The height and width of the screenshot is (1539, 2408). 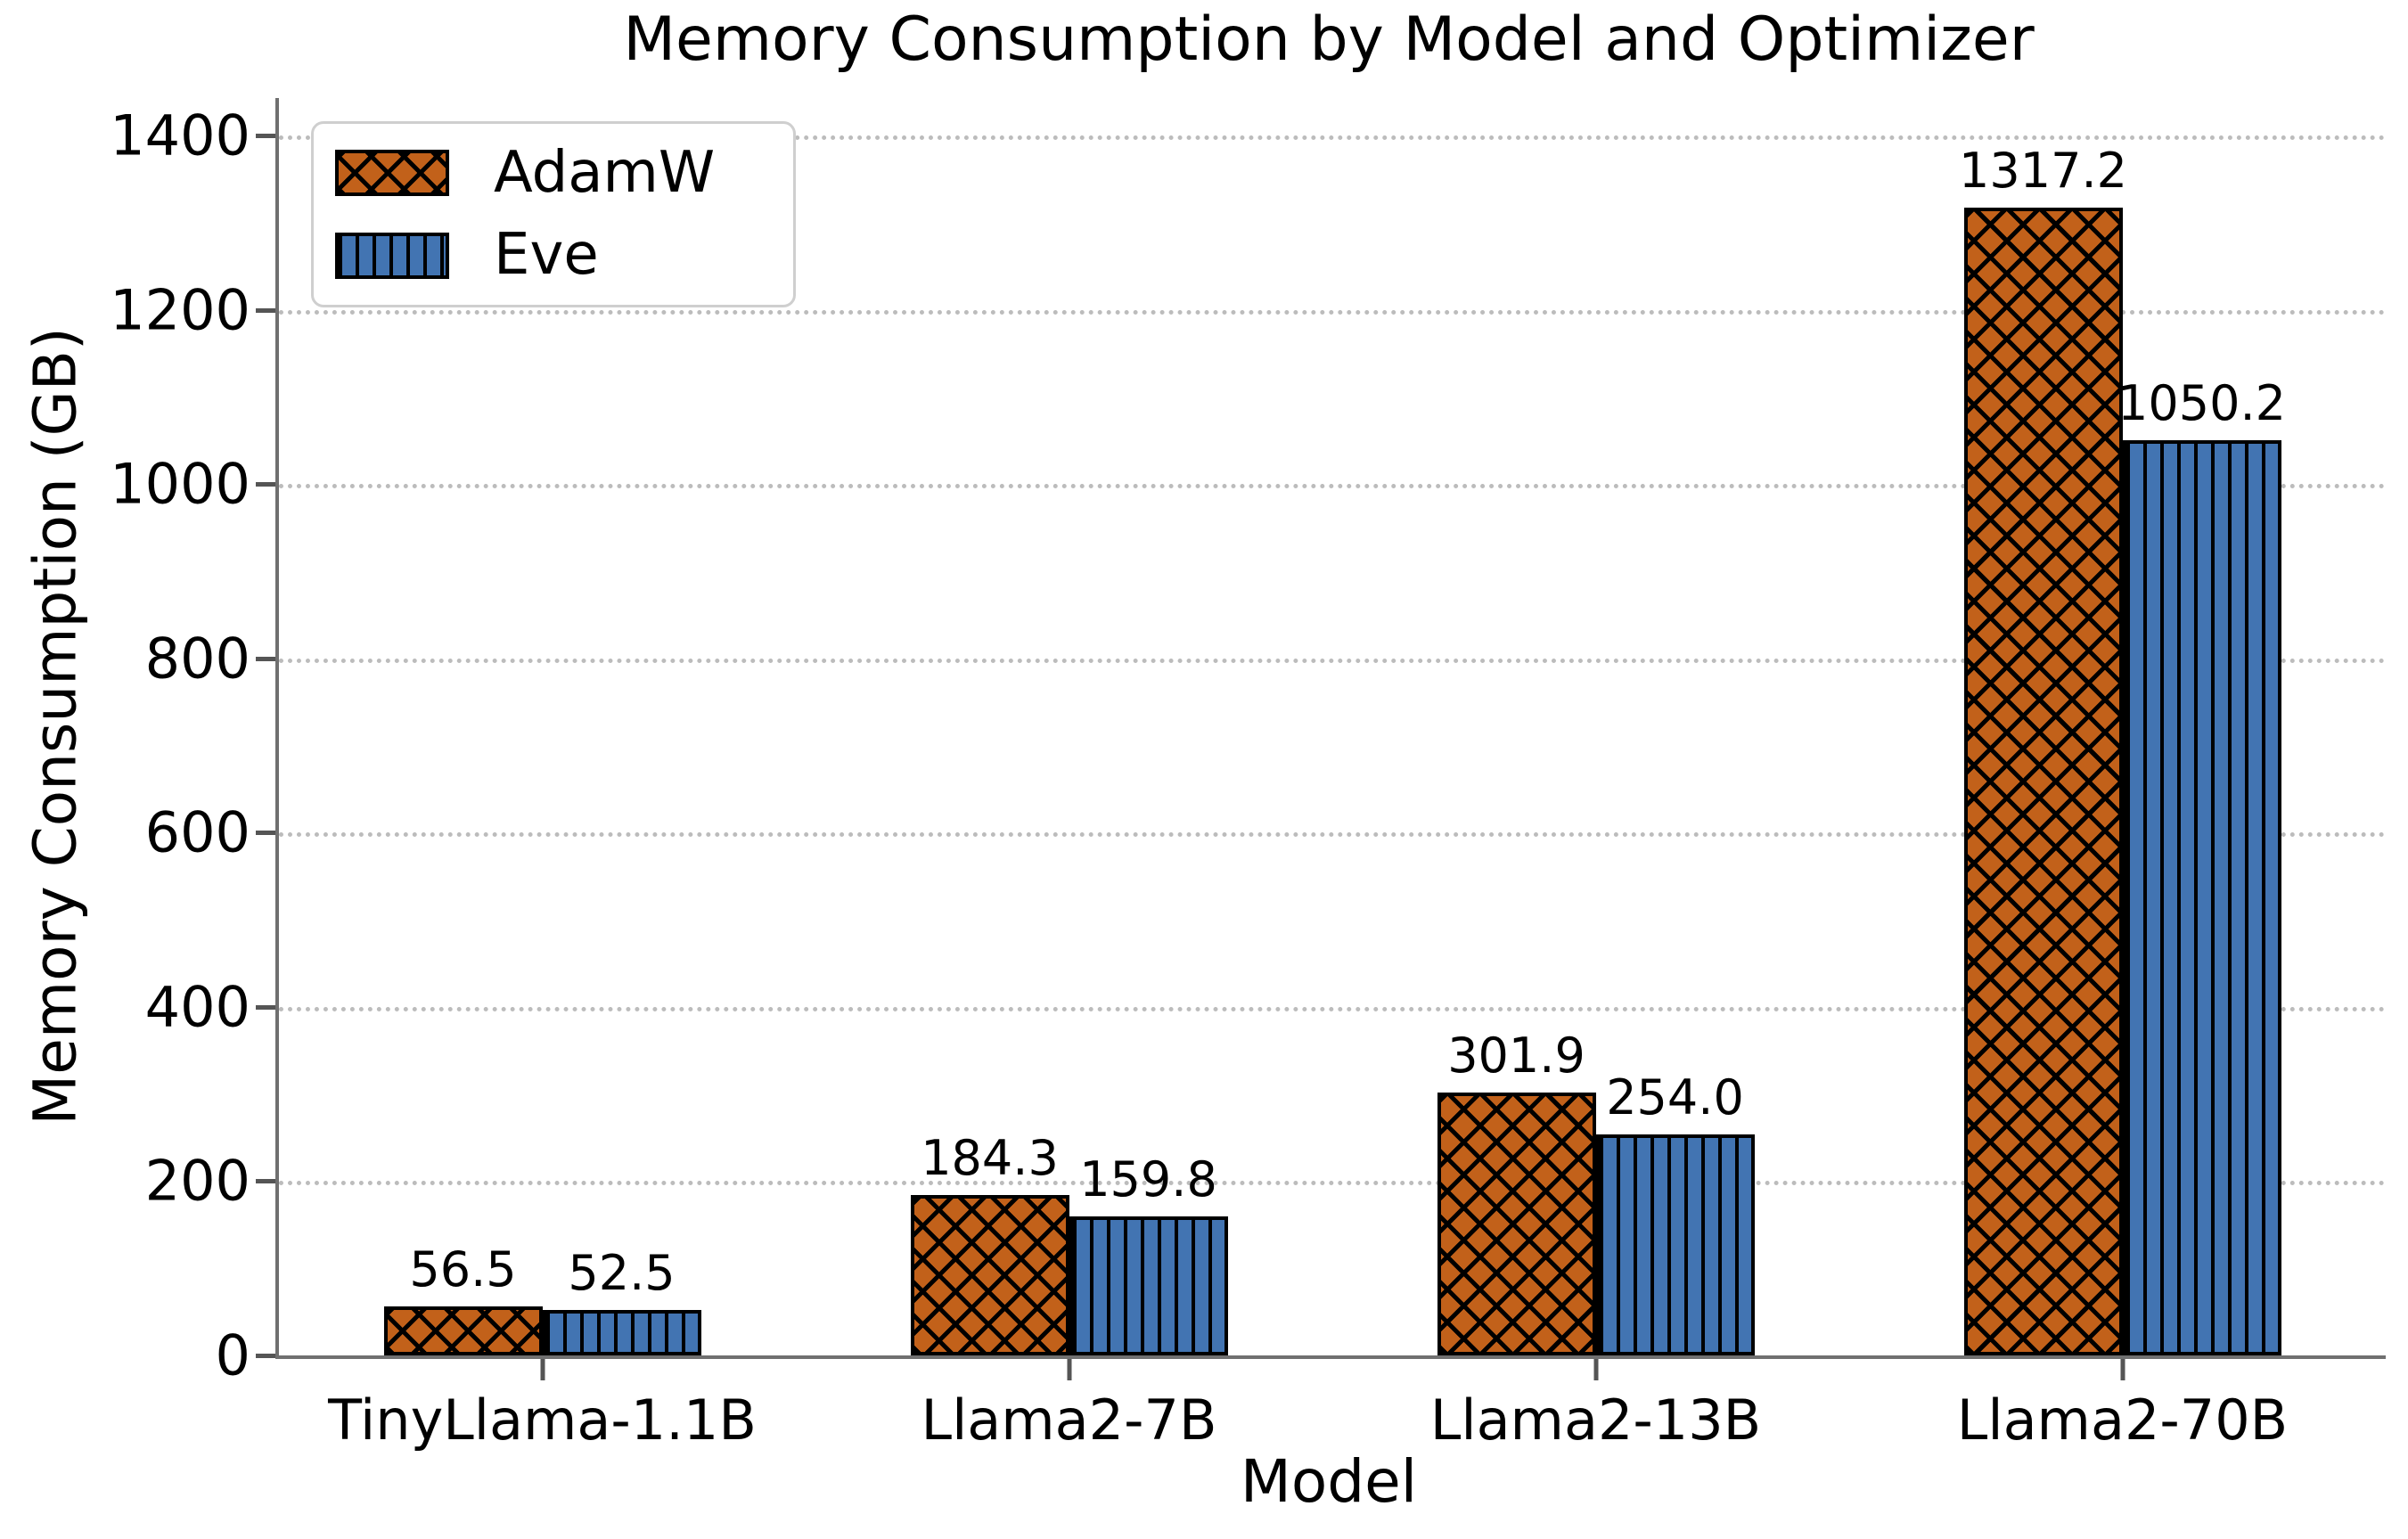 I want to click on bar-value-label: 56.5, so click(x=463, y=1269).